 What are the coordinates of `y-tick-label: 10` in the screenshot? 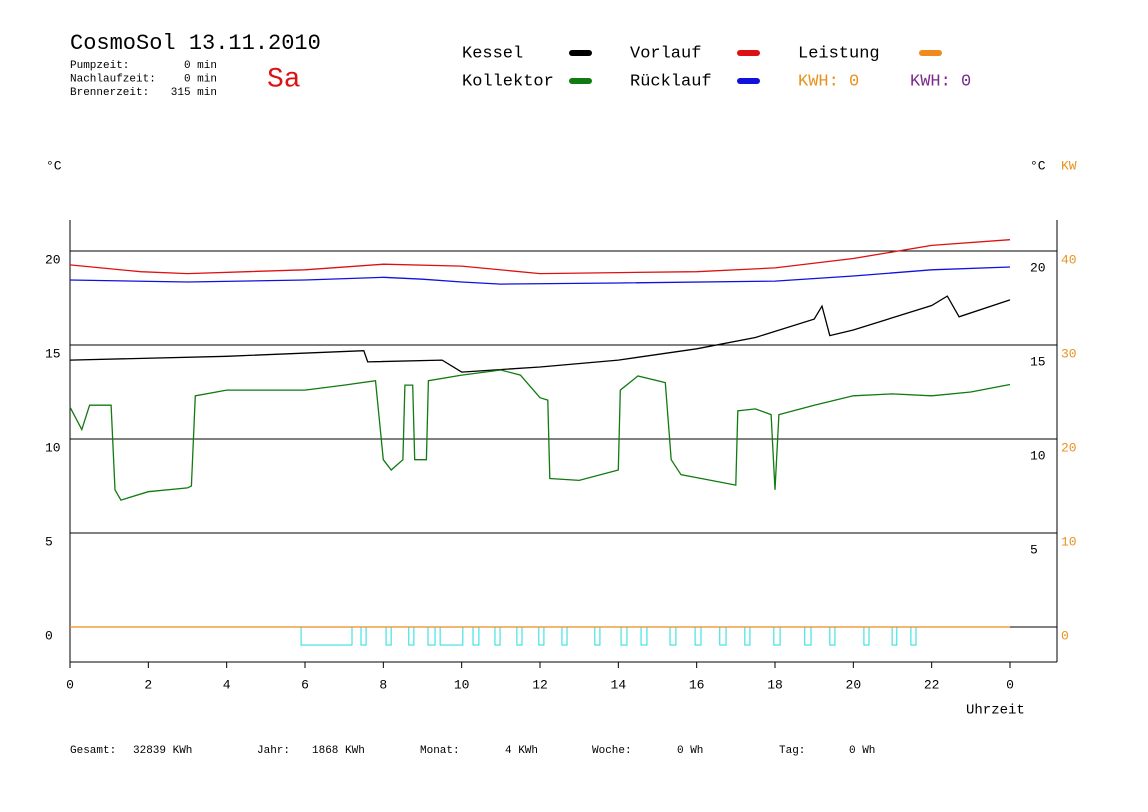 It's located at (53, 447).